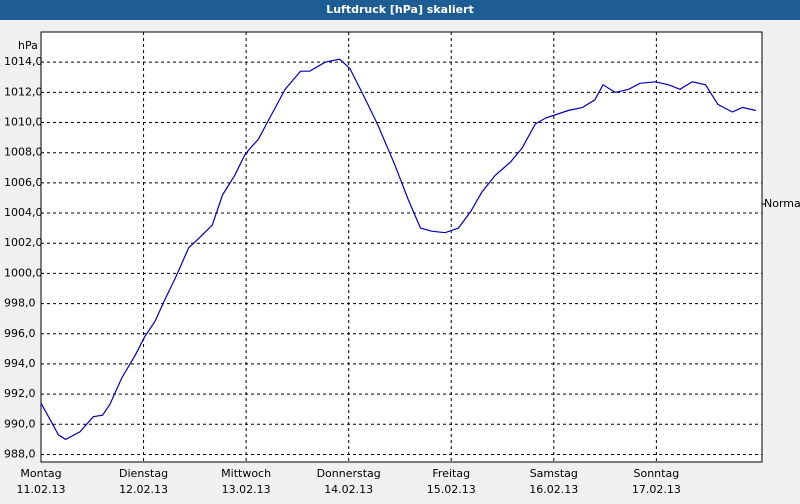 This screenshot has height=504, width=800. I want to click on chart-title: Luftdruck [hPa] skaliert, so click(400, 9).